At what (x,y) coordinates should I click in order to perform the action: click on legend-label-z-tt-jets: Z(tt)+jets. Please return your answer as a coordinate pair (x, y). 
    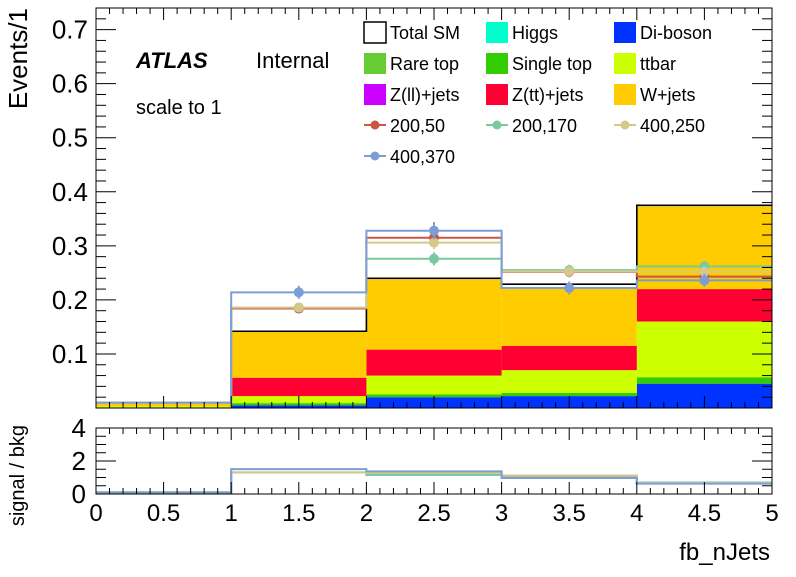
    Looking at the image, I should click on (548, 95).